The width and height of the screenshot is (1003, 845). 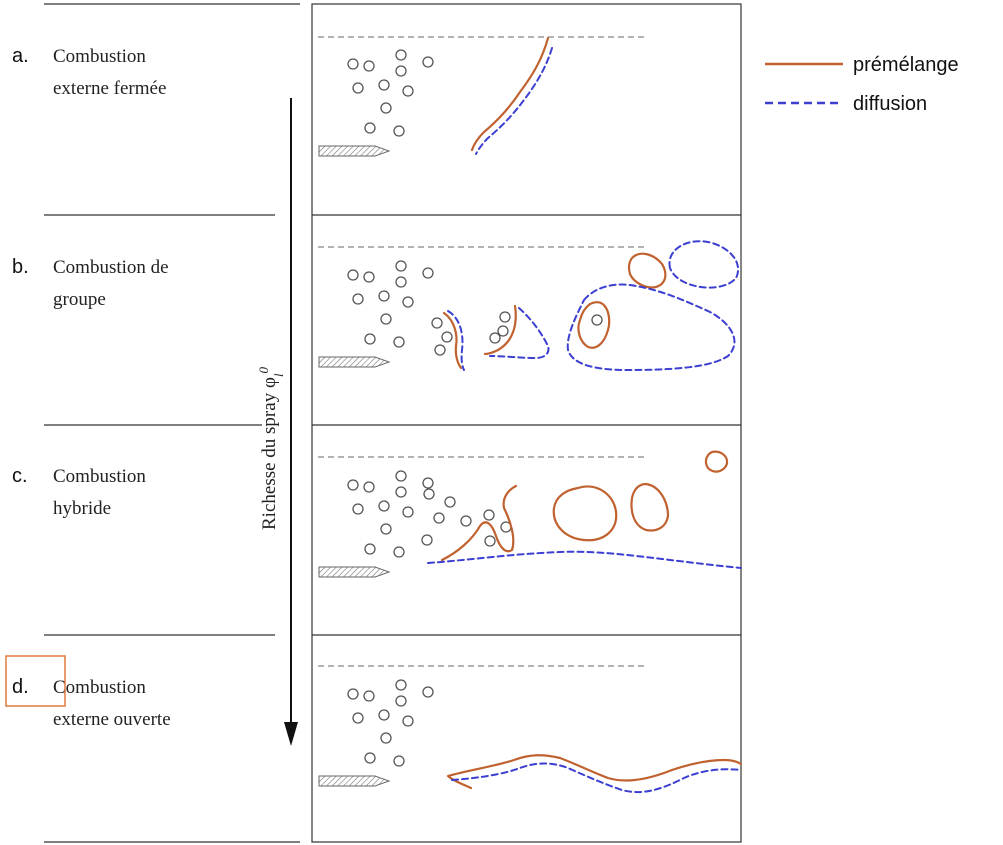 I want to click on regime-subtitle: hybride, so click(x=82, y=508).